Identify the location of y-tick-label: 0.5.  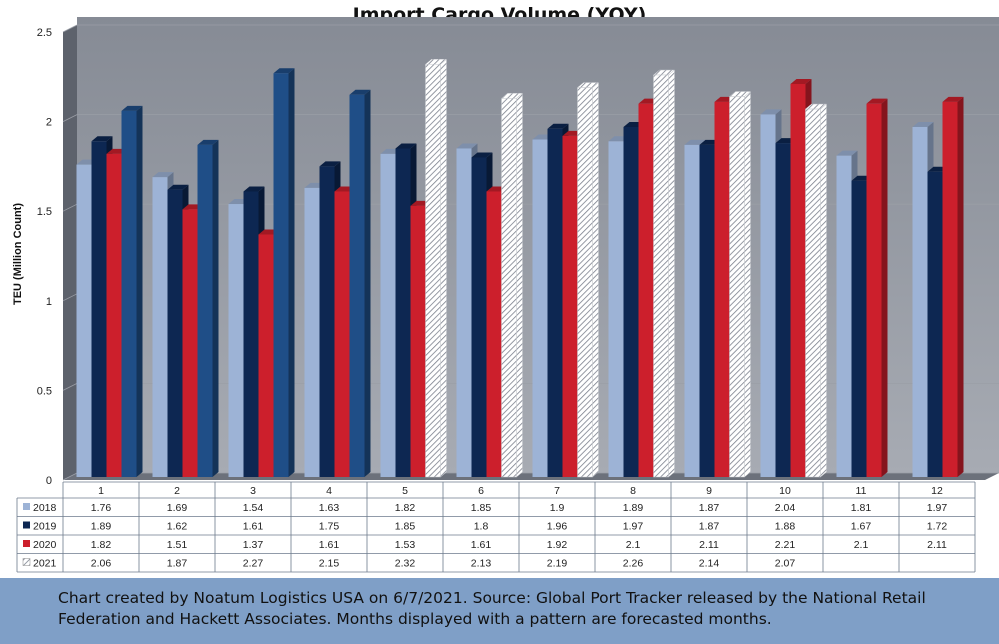
(44, 391).